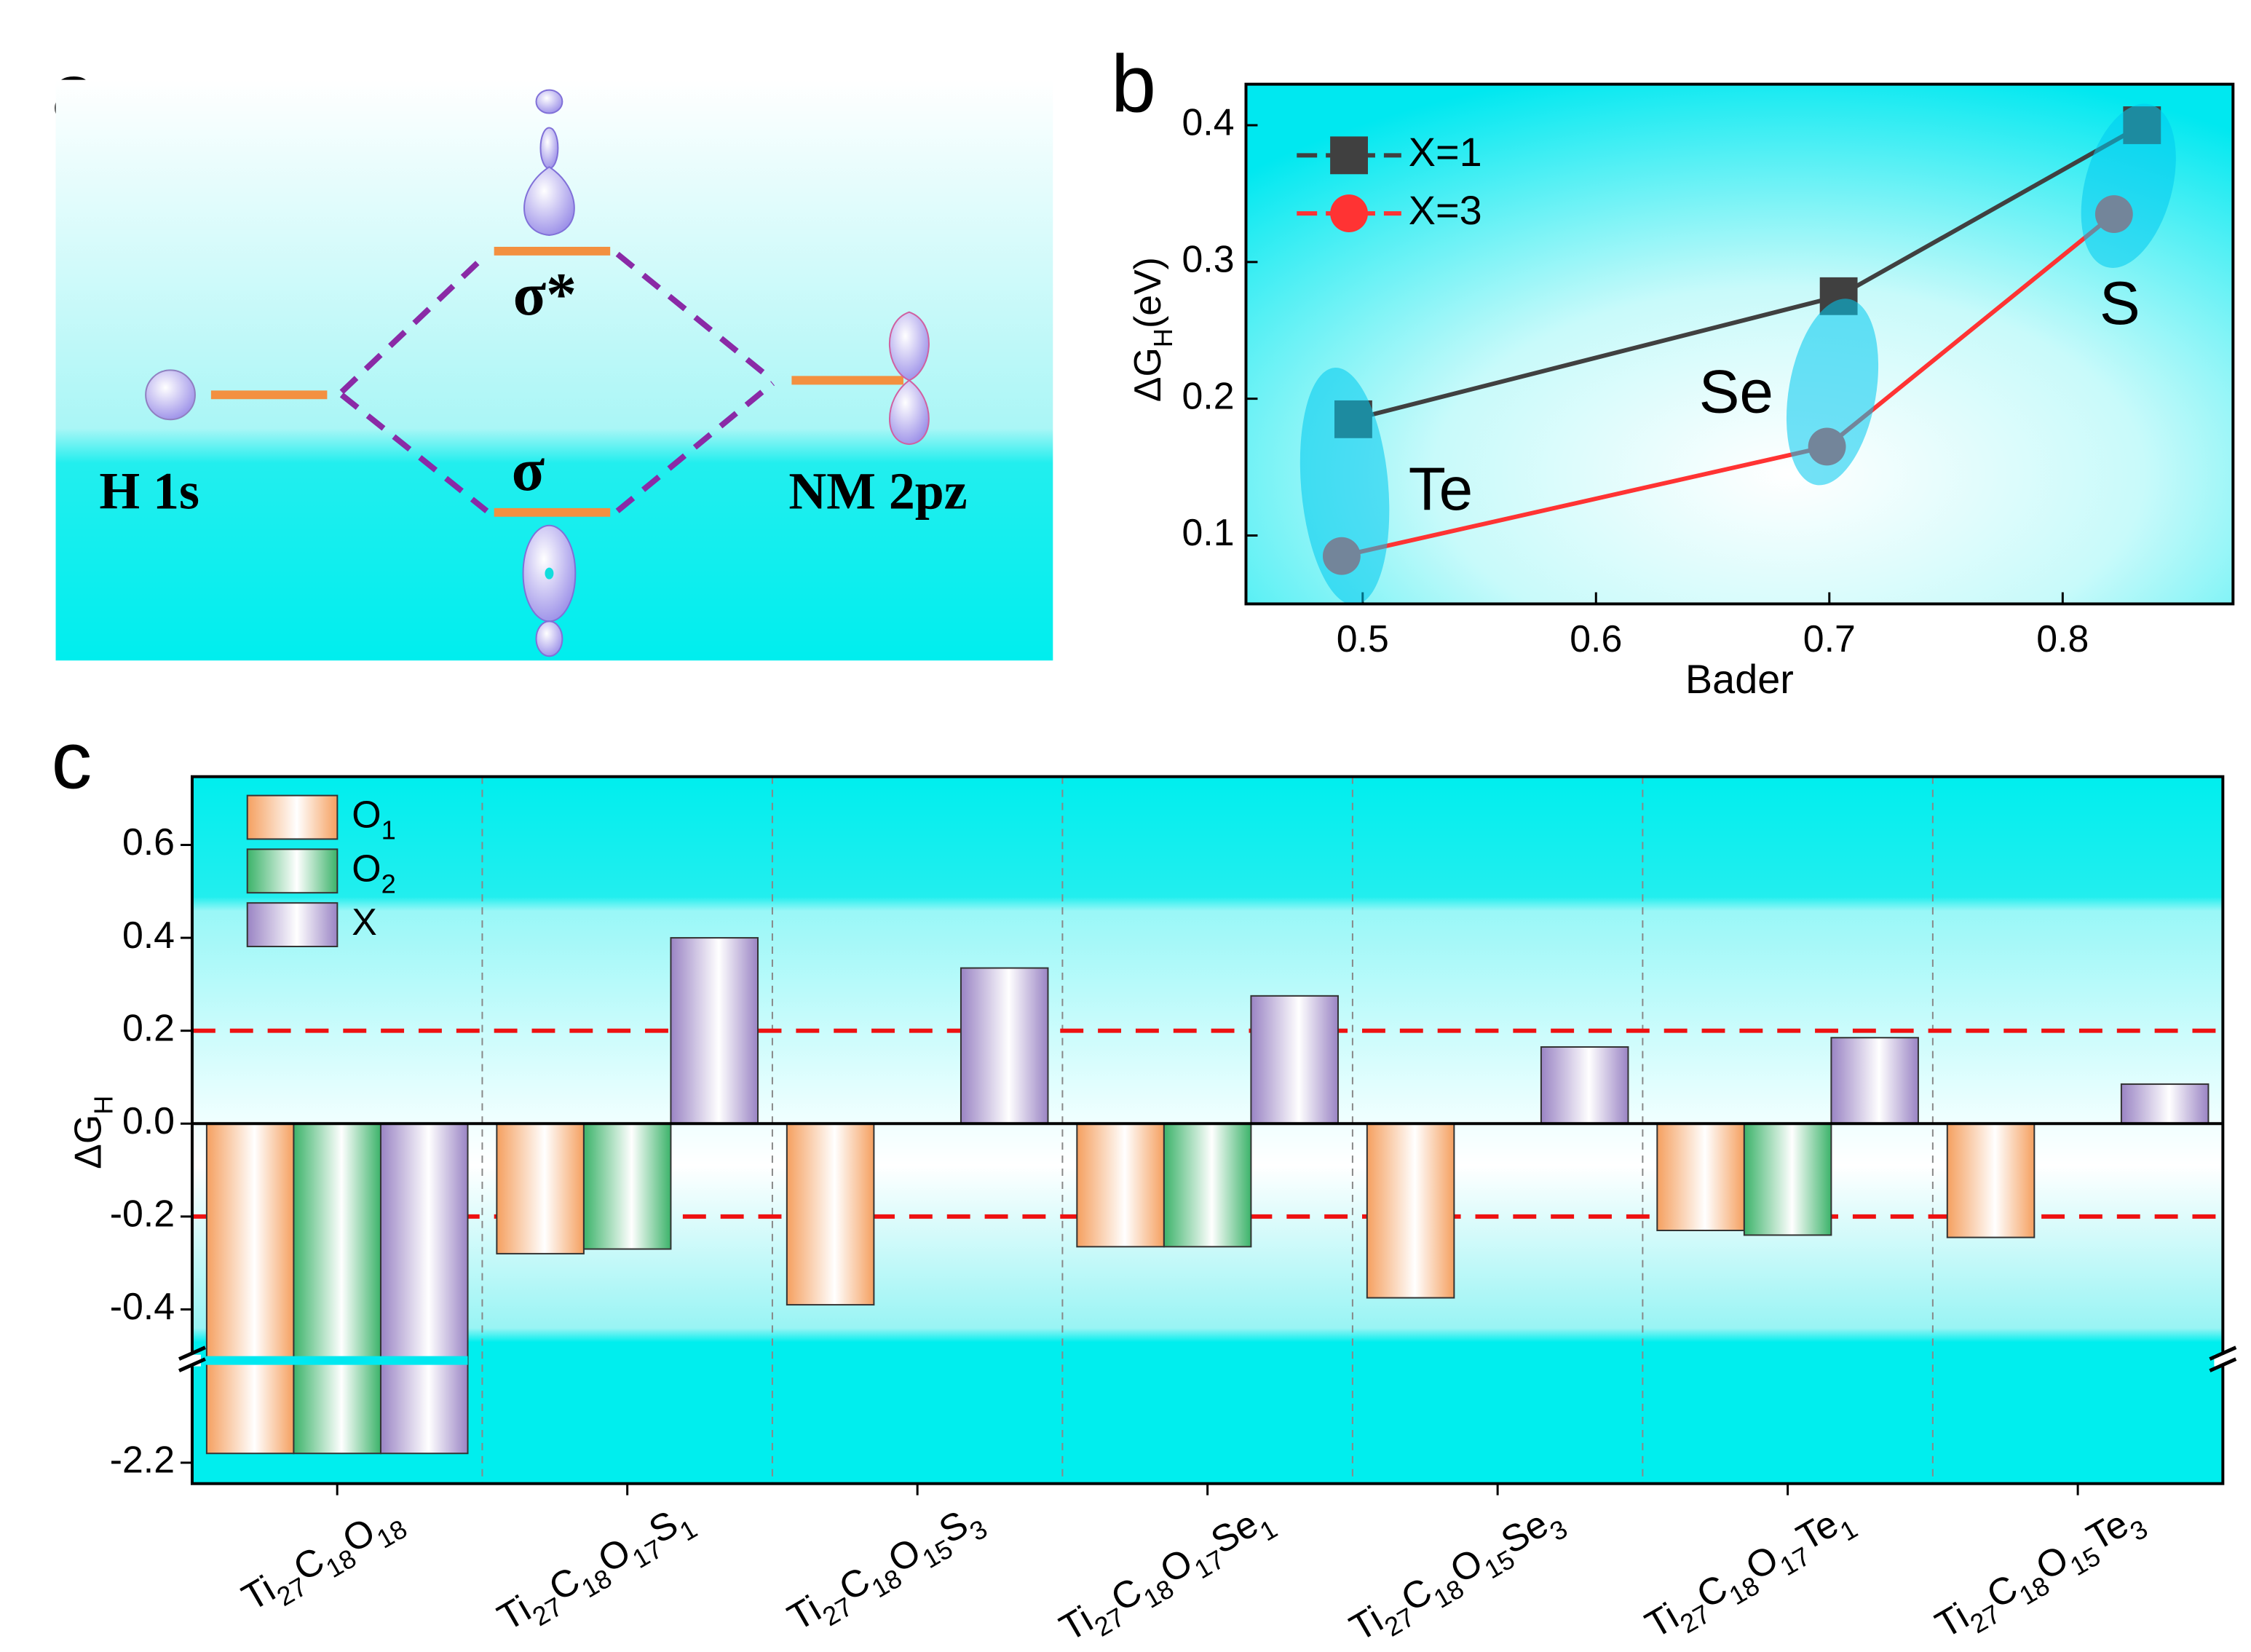  Describe the element at coordinates (374, 873) in the screenshot. I see `legend-label: O2` at that location.